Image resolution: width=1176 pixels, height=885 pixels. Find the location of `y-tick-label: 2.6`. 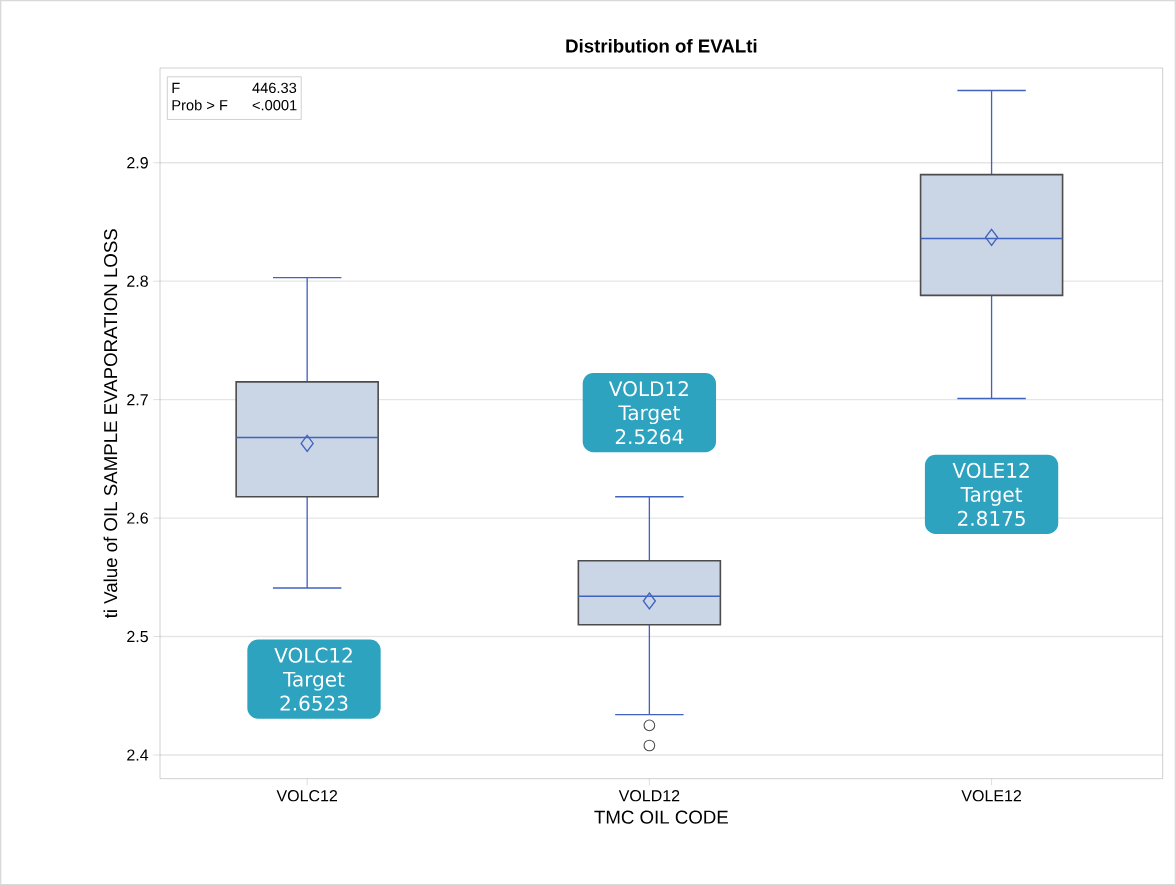

y-tick-label: 2.6 is located at coordinates (137, 518).